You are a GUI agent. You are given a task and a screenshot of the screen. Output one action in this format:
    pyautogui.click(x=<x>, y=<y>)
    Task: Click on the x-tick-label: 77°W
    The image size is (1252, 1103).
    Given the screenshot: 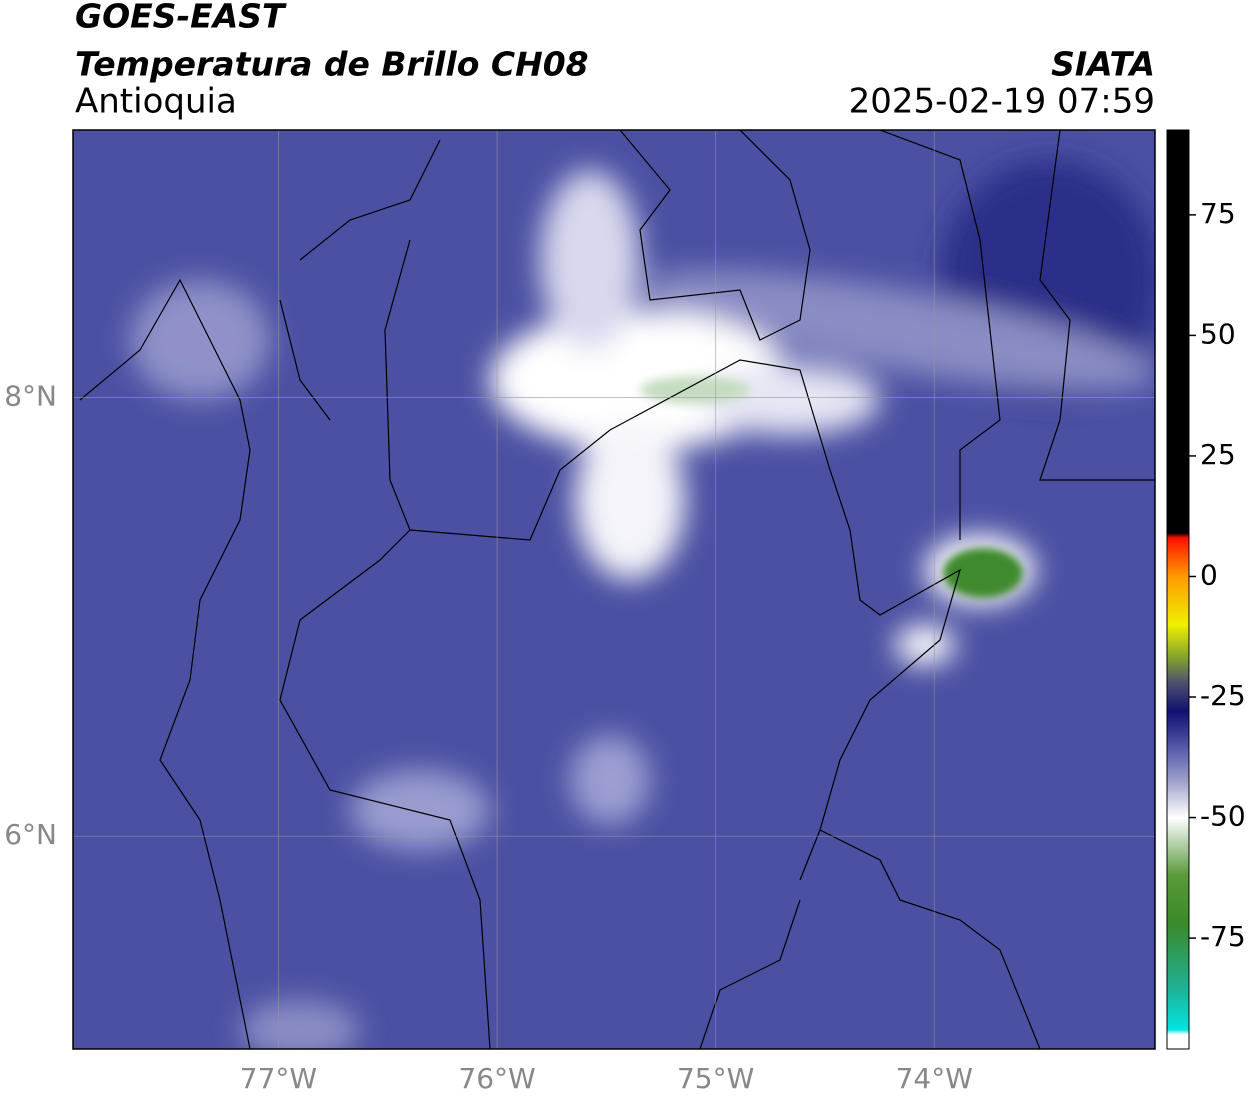 What is the action you would take?
    pyautogui.click(x=278, y=1078)
    